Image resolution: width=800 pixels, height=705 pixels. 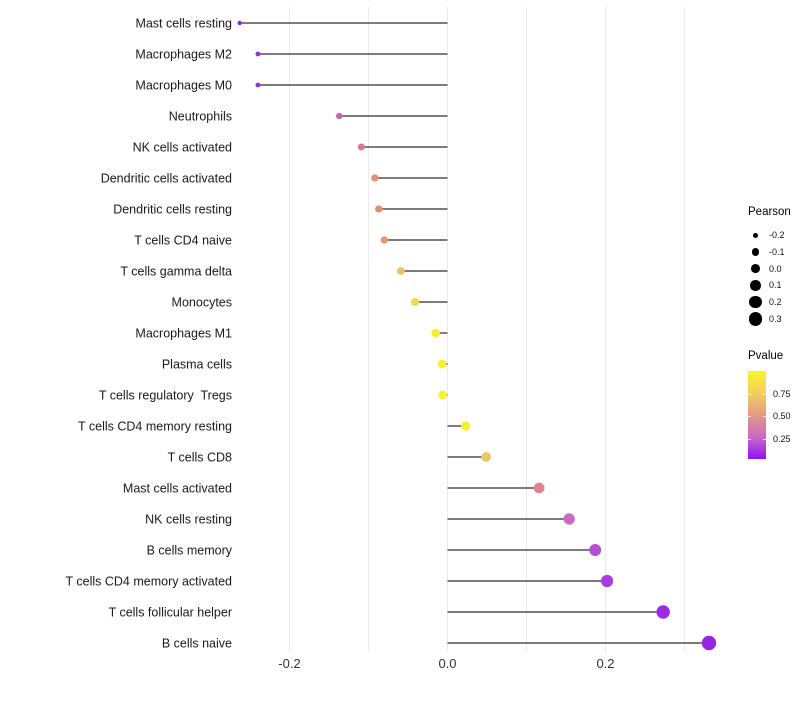 I want to click on legend-size-label: 0.2, so click(x=775, y=302).